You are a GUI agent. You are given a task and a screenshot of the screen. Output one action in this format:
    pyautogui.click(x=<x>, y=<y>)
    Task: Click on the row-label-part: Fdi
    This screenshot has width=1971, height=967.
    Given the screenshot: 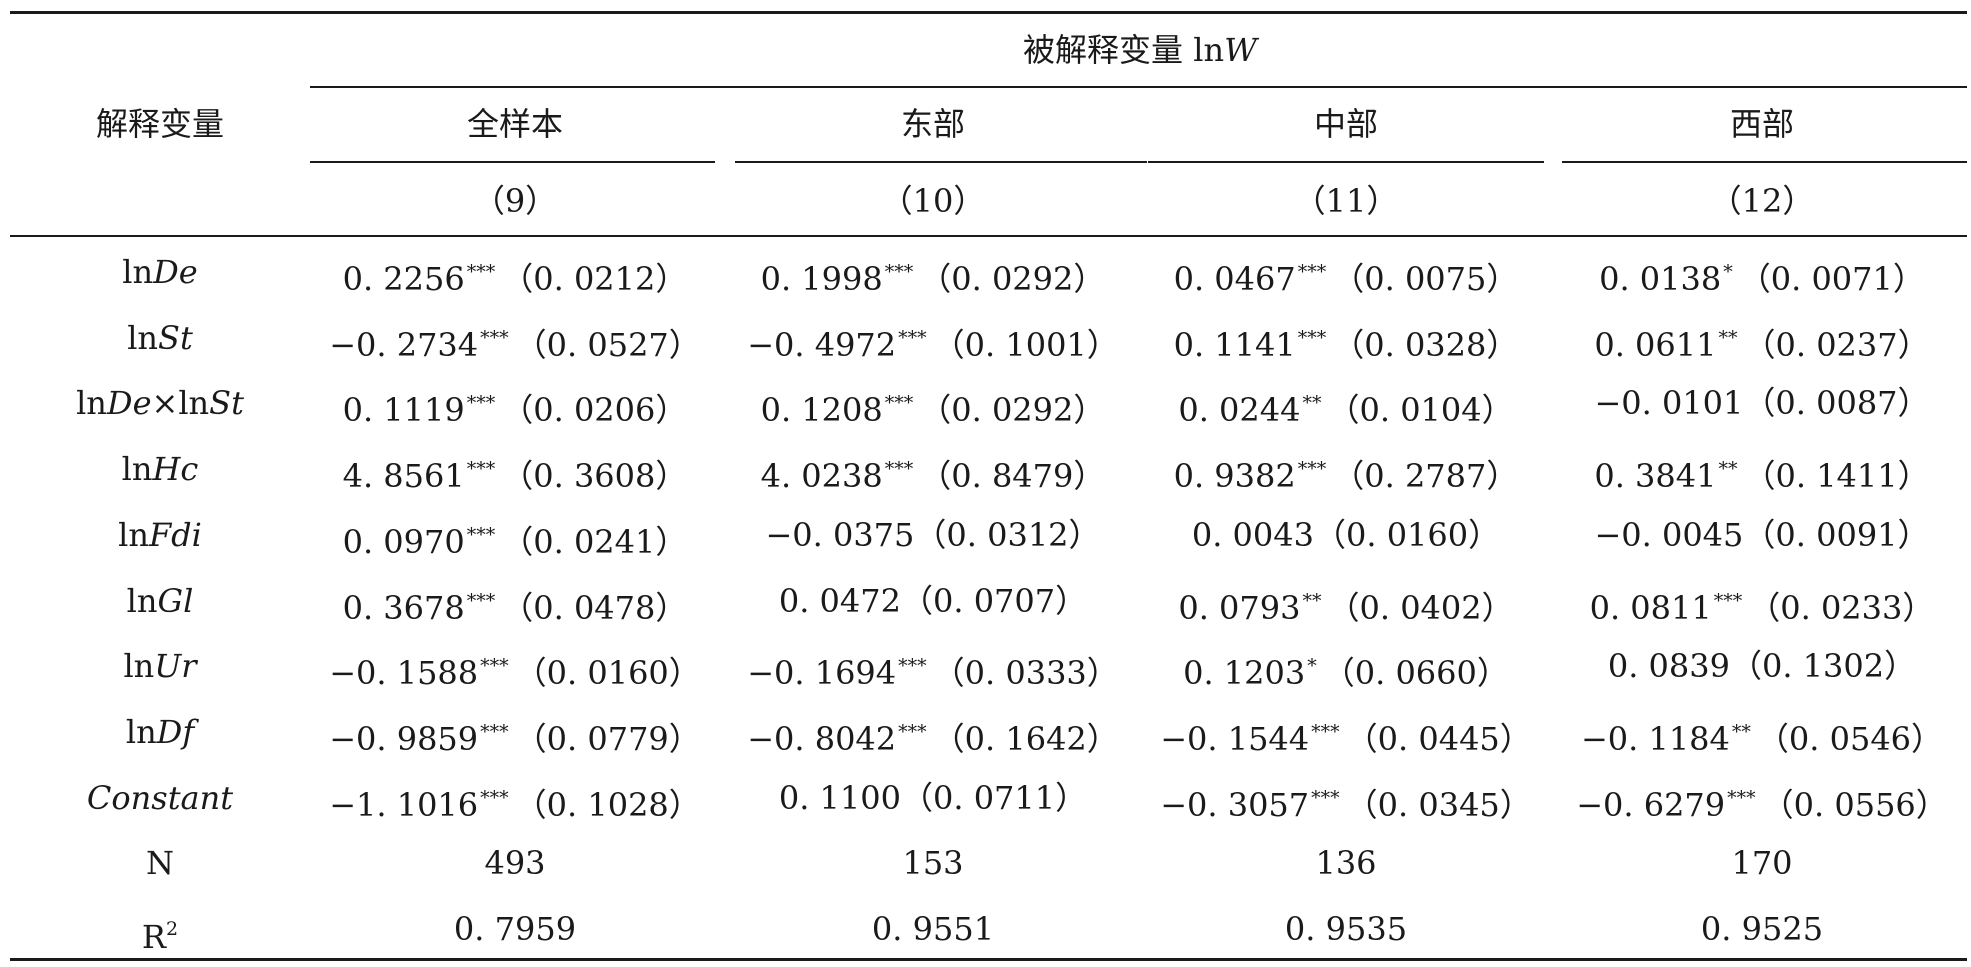 What is the action you would take?
    pyautogui.click(x=175, y=534)
    